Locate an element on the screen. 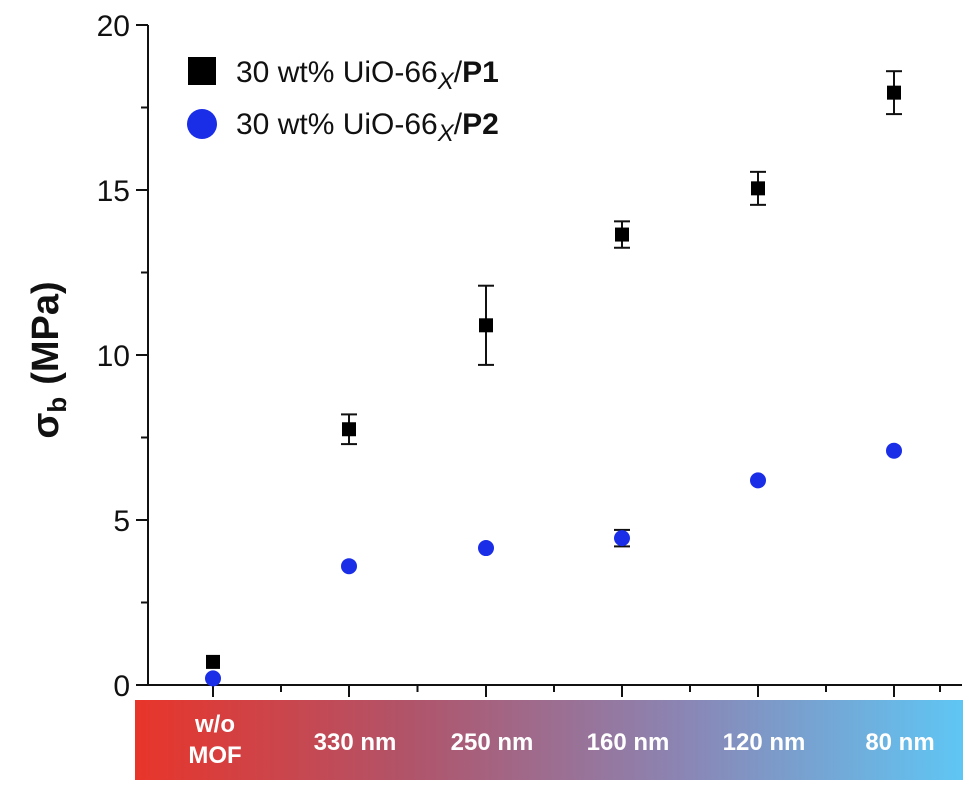 This screenshot has width=969, height=794. legend: 30 wt% UiO-66X/P1 30 wt% UiO-66X/P2 is located at coordinates (343, 101).